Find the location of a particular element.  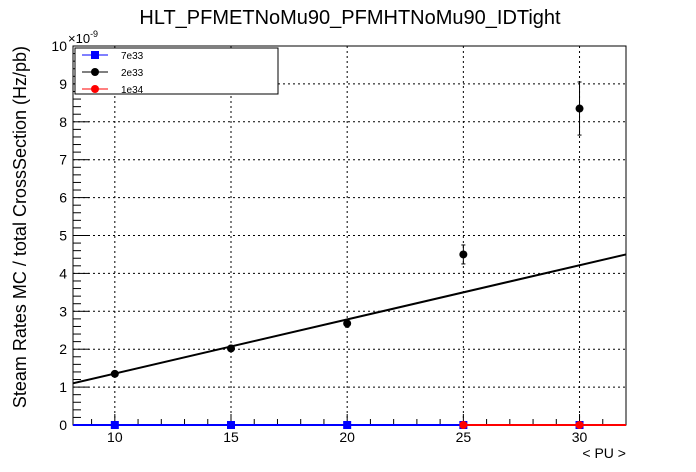

chart-title: HLT_PFMETNoMu90_PFMHTNoMu90_IDTight is located at coordinates (350, 18).